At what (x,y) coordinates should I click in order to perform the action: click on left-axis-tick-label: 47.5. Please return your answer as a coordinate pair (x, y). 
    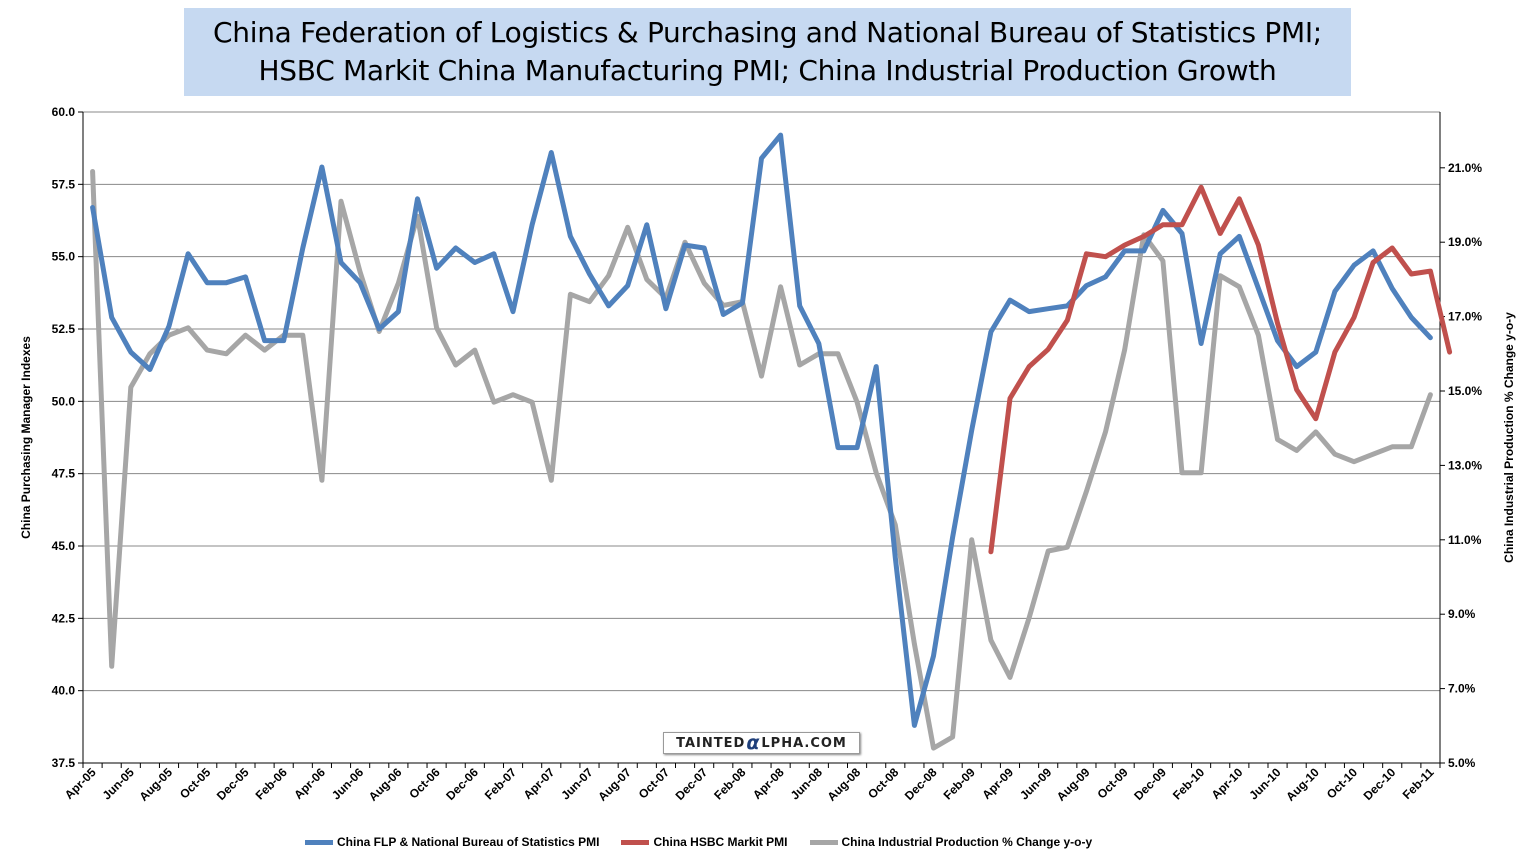
    Looking at the image, I should click on (64, 474).